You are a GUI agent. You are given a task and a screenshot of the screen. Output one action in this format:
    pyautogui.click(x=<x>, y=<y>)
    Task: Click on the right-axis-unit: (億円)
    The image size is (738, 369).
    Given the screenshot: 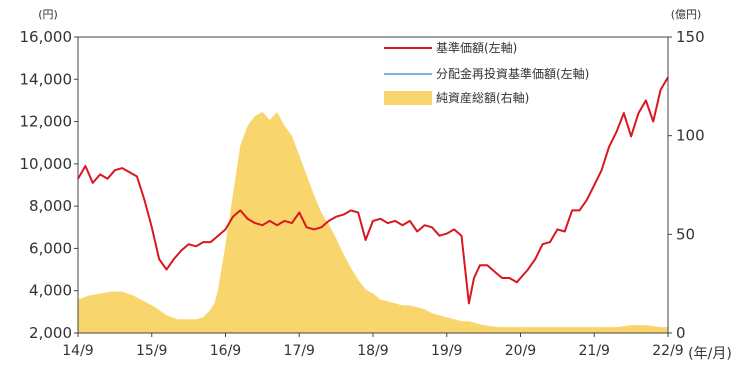 What is the action you would take?
    pyautogui.click(x=686, y=14)
    